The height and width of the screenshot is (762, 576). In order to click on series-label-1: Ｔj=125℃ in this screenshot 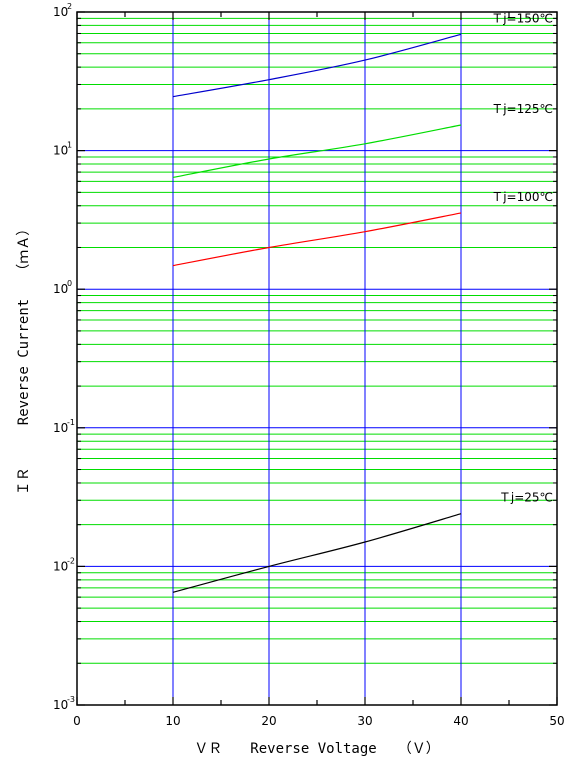, I will do `click(522, 109)`.